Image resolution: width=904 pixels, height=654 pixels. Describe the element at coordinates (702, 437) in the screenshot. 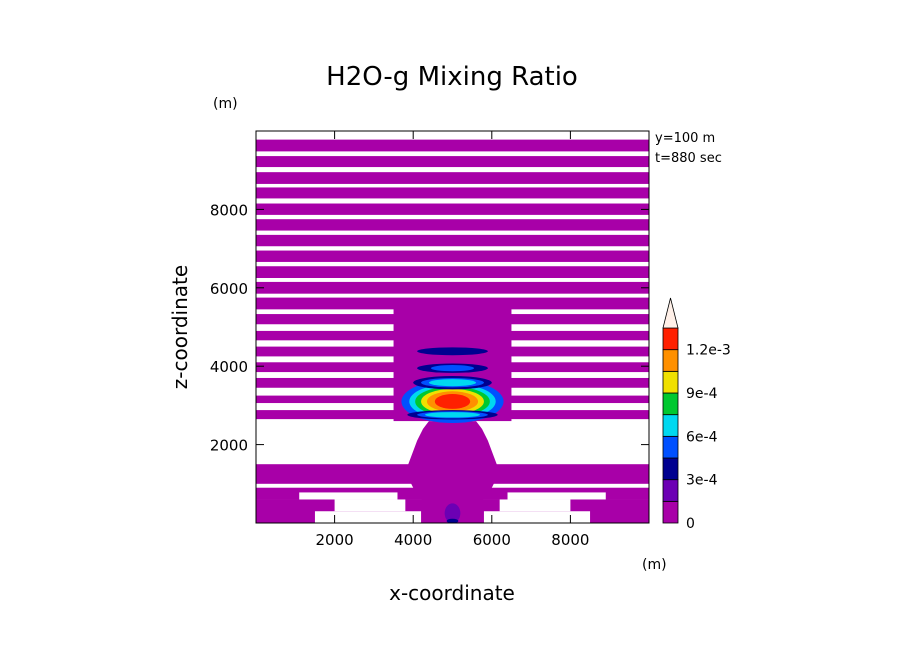

I see `colorbar-label: 6e-4` at that location.